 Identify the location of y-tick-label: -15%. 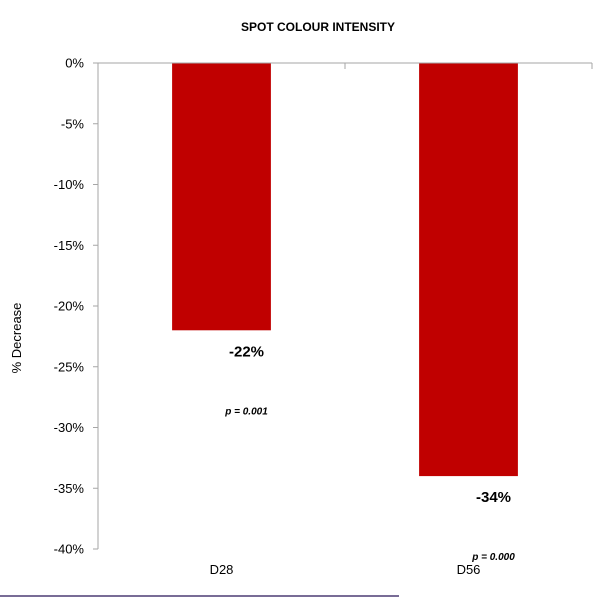
(69, 245).